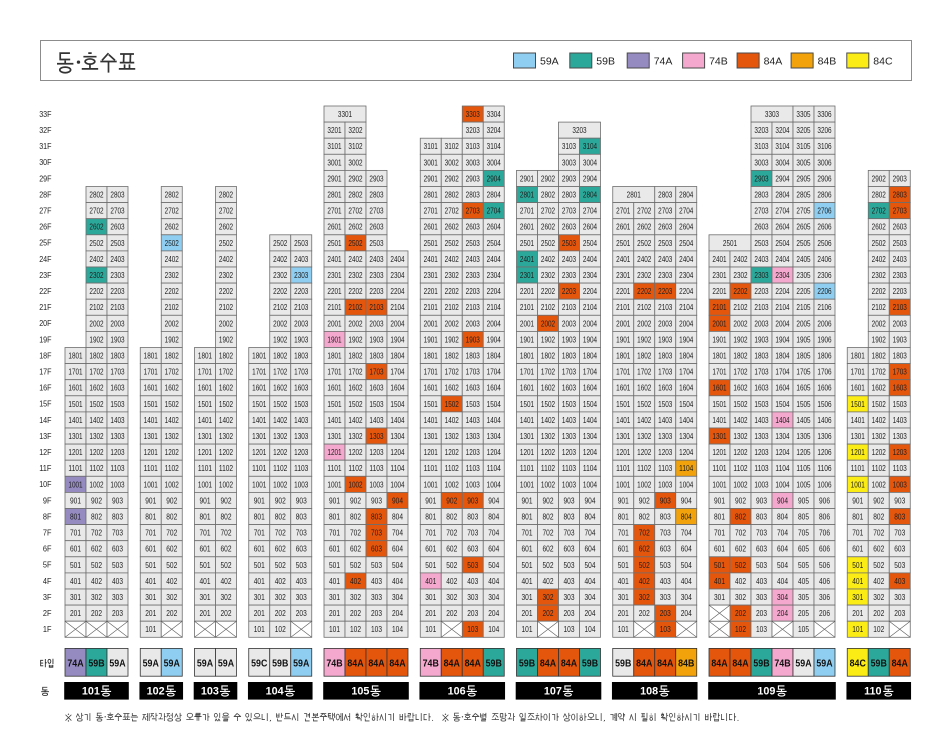  Describe the element at coordinates (473, 114) in the screenshot. I see `svg-text: 3303` at that location.